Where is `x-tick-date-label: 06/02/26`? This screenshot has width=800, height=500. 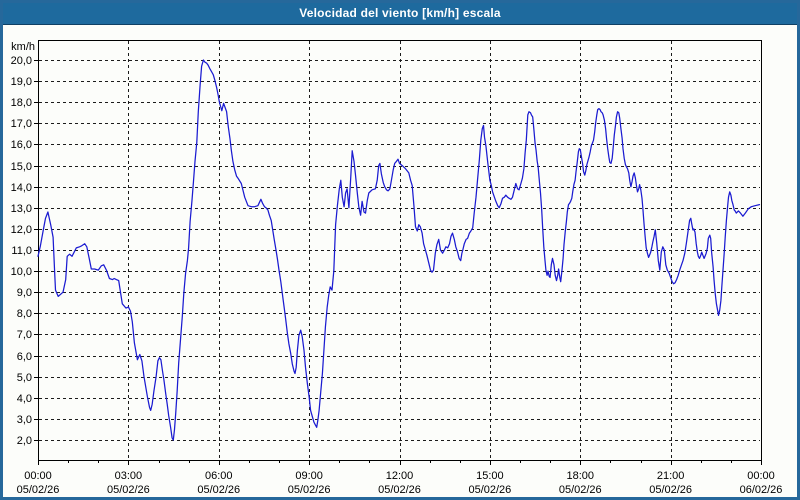 x-tick-date-label: 06/02/26 is located at coordinates (761, 490).